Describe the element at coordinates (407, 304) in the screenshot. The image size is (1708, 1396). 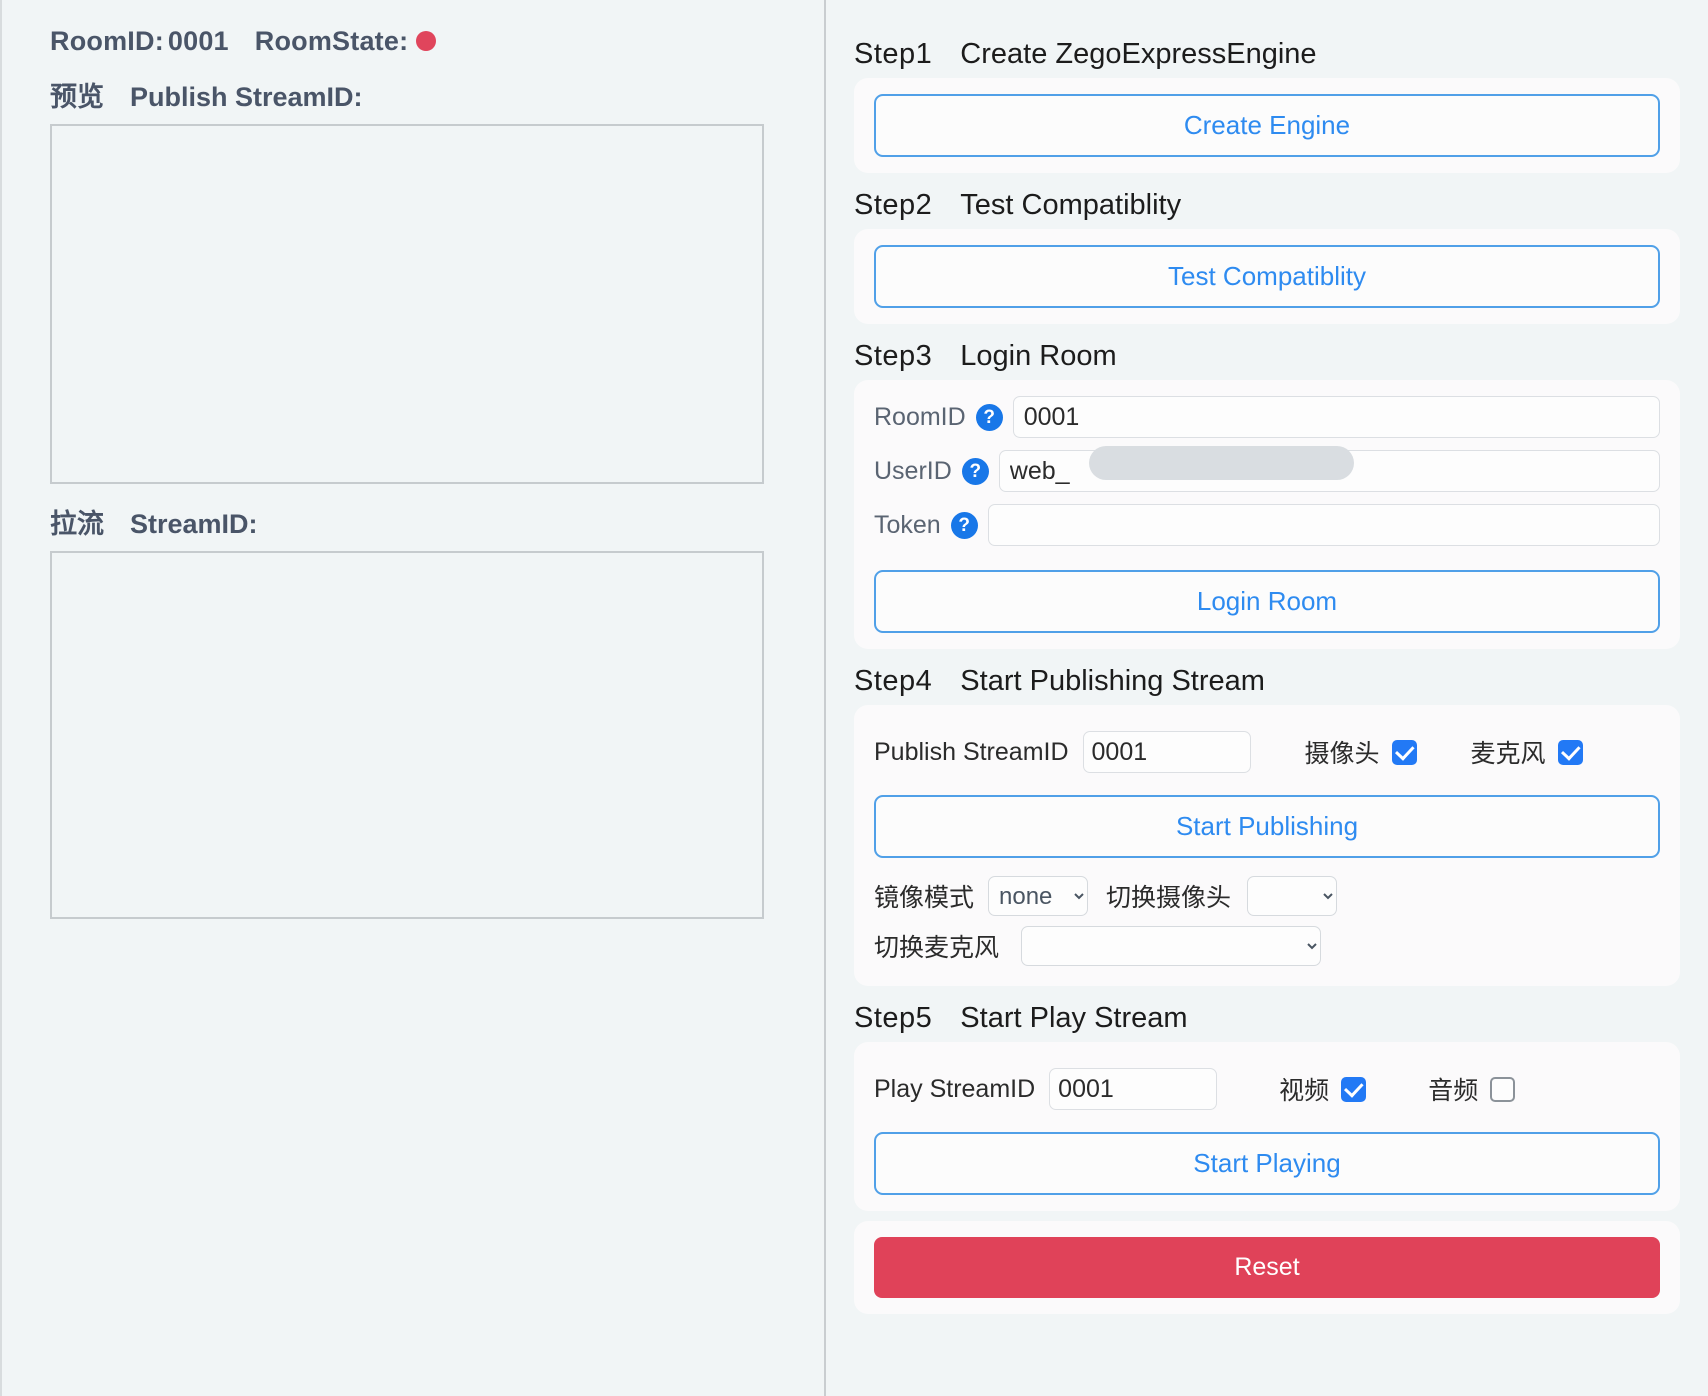
I see `preview-video-container` at that location.